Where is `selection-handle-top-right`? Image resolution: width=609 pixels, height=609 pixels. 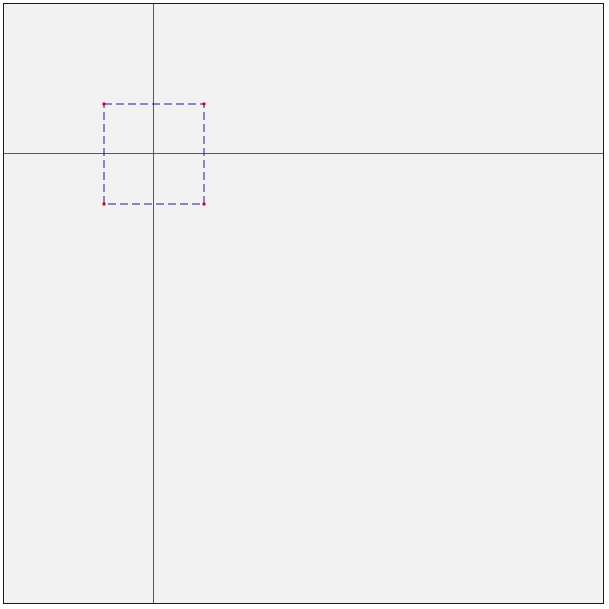
selection-handle-top-right is located at coordinates (204, 104).